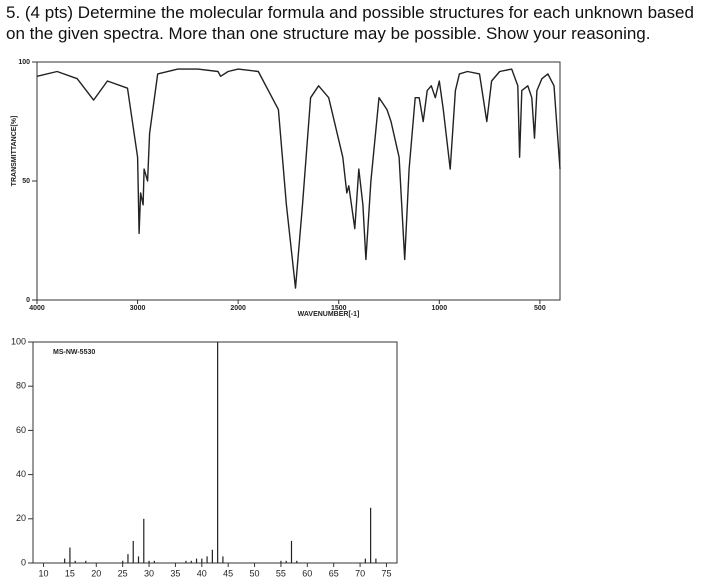 The height and width of the screenshot is (585, 712). I want to click on x-tick-label: 60, so click(307, 573).